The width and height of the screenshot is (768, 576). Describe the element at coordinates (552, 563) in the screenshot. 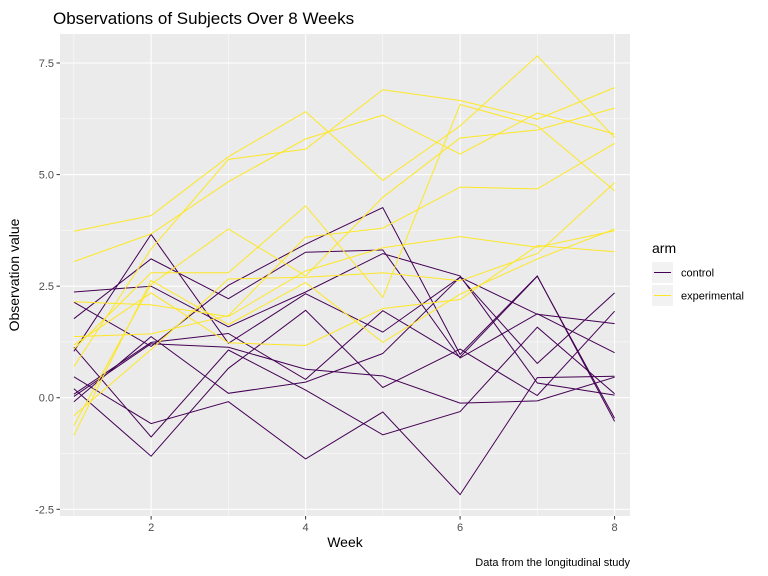

I see `caption: Data from the longitudinal study` at that location.